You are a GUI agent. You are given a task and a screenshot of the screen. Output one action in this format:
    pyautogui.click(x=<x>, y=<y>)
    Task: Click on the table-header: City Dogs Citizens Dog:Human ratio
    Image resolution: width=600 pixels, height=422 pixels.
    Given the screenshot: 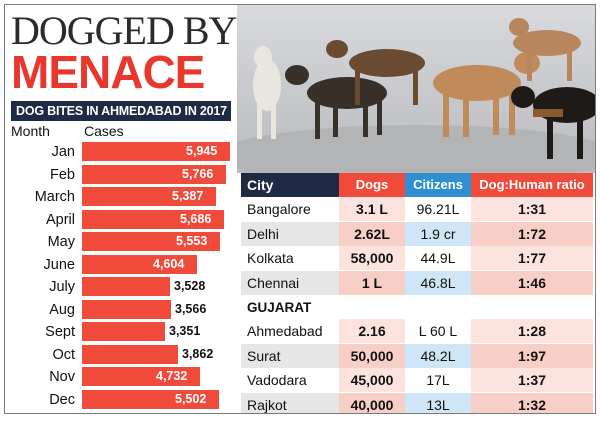 What is the action you would take?
    pyautogui.click(x=417, y=185)
    